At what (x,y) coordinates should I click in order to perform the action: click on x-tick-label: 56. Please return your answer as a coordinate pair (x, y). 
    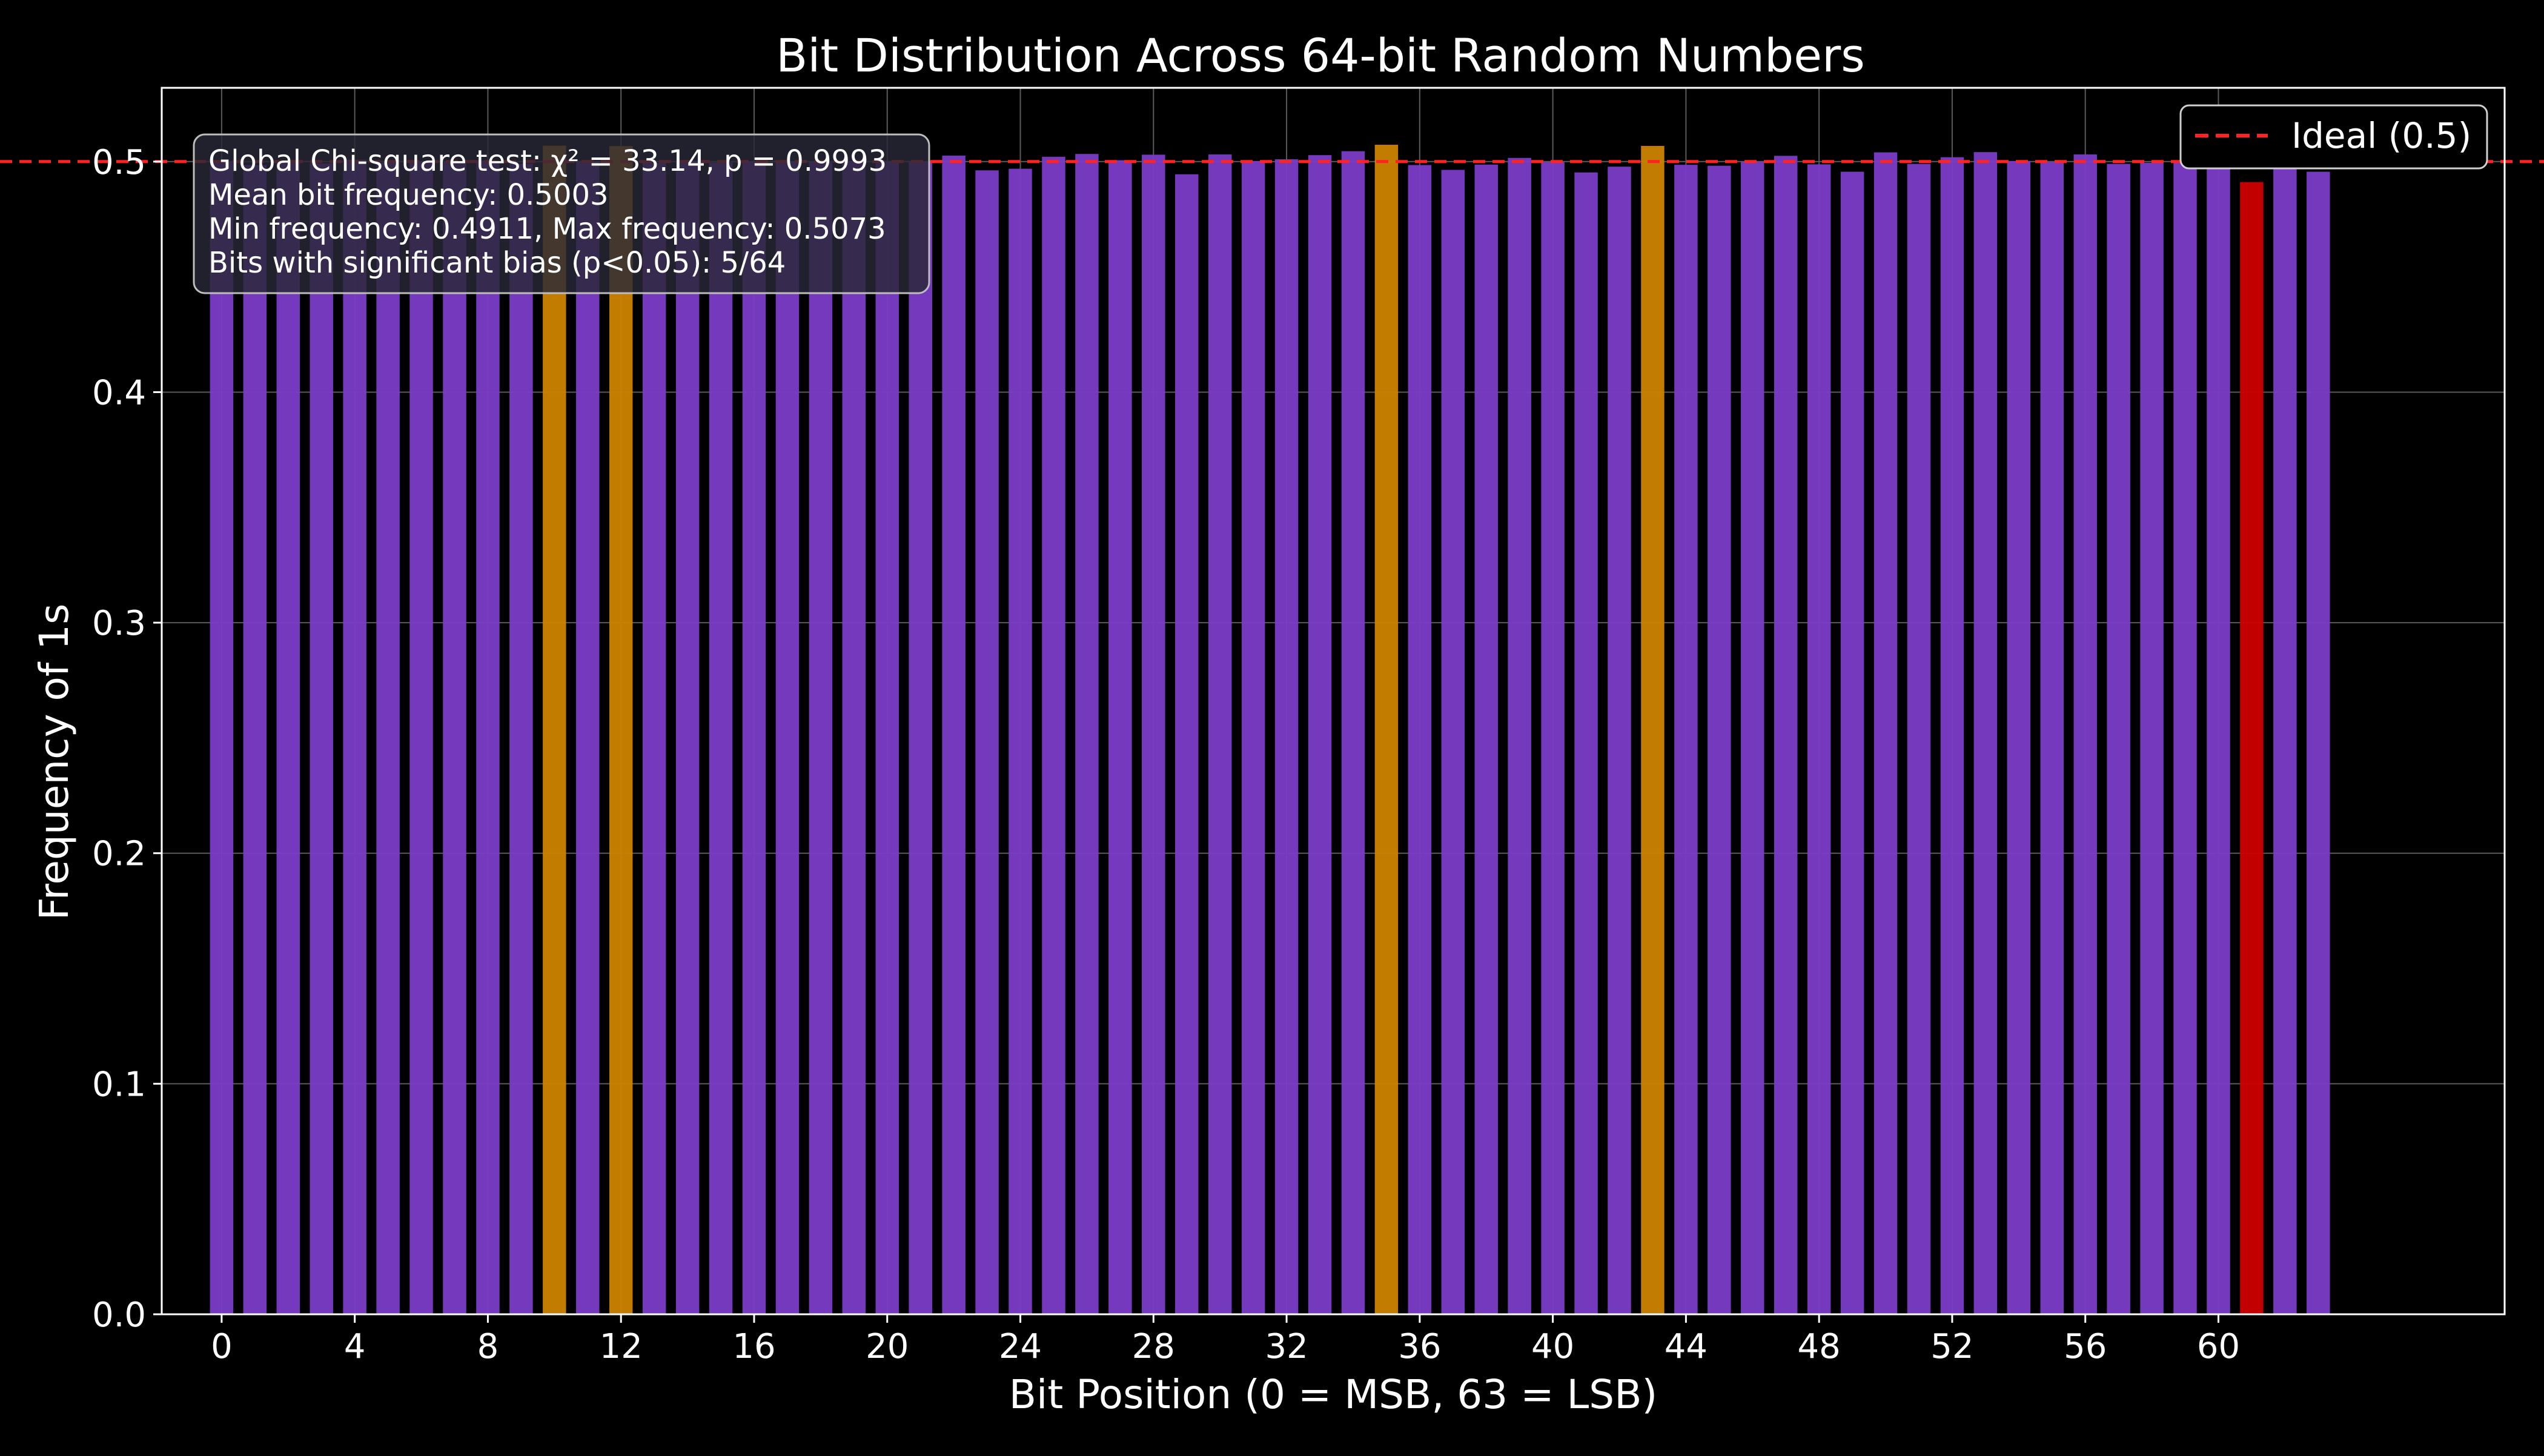
    Looking at the image, I should click on (2085, 1346).